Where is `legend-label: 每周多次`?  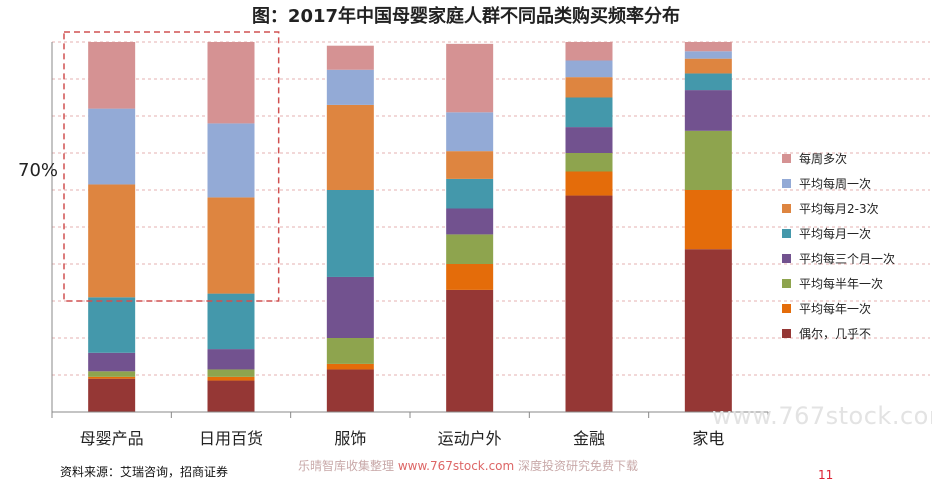
legend-label: 每周多次 is located at coordinates (823, 159).